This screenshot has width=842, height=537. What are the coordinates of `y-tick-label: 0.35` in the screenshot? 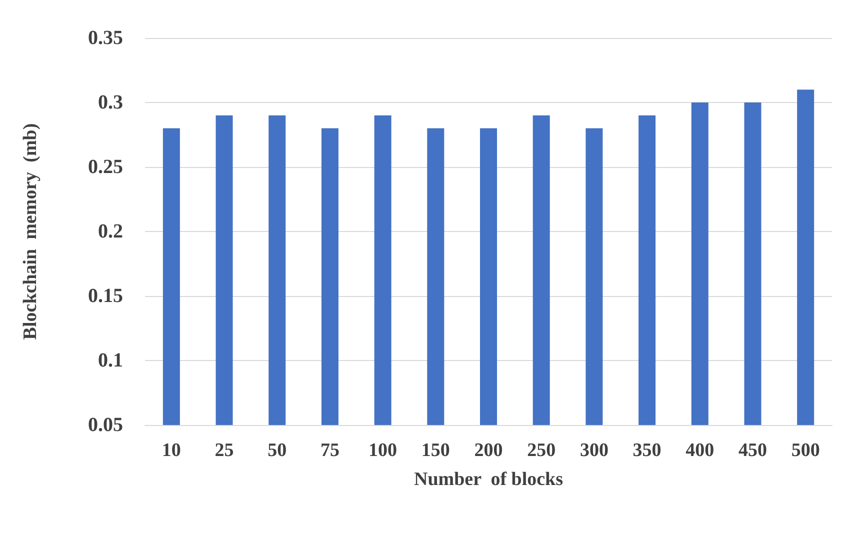 It's located at (105, 38).